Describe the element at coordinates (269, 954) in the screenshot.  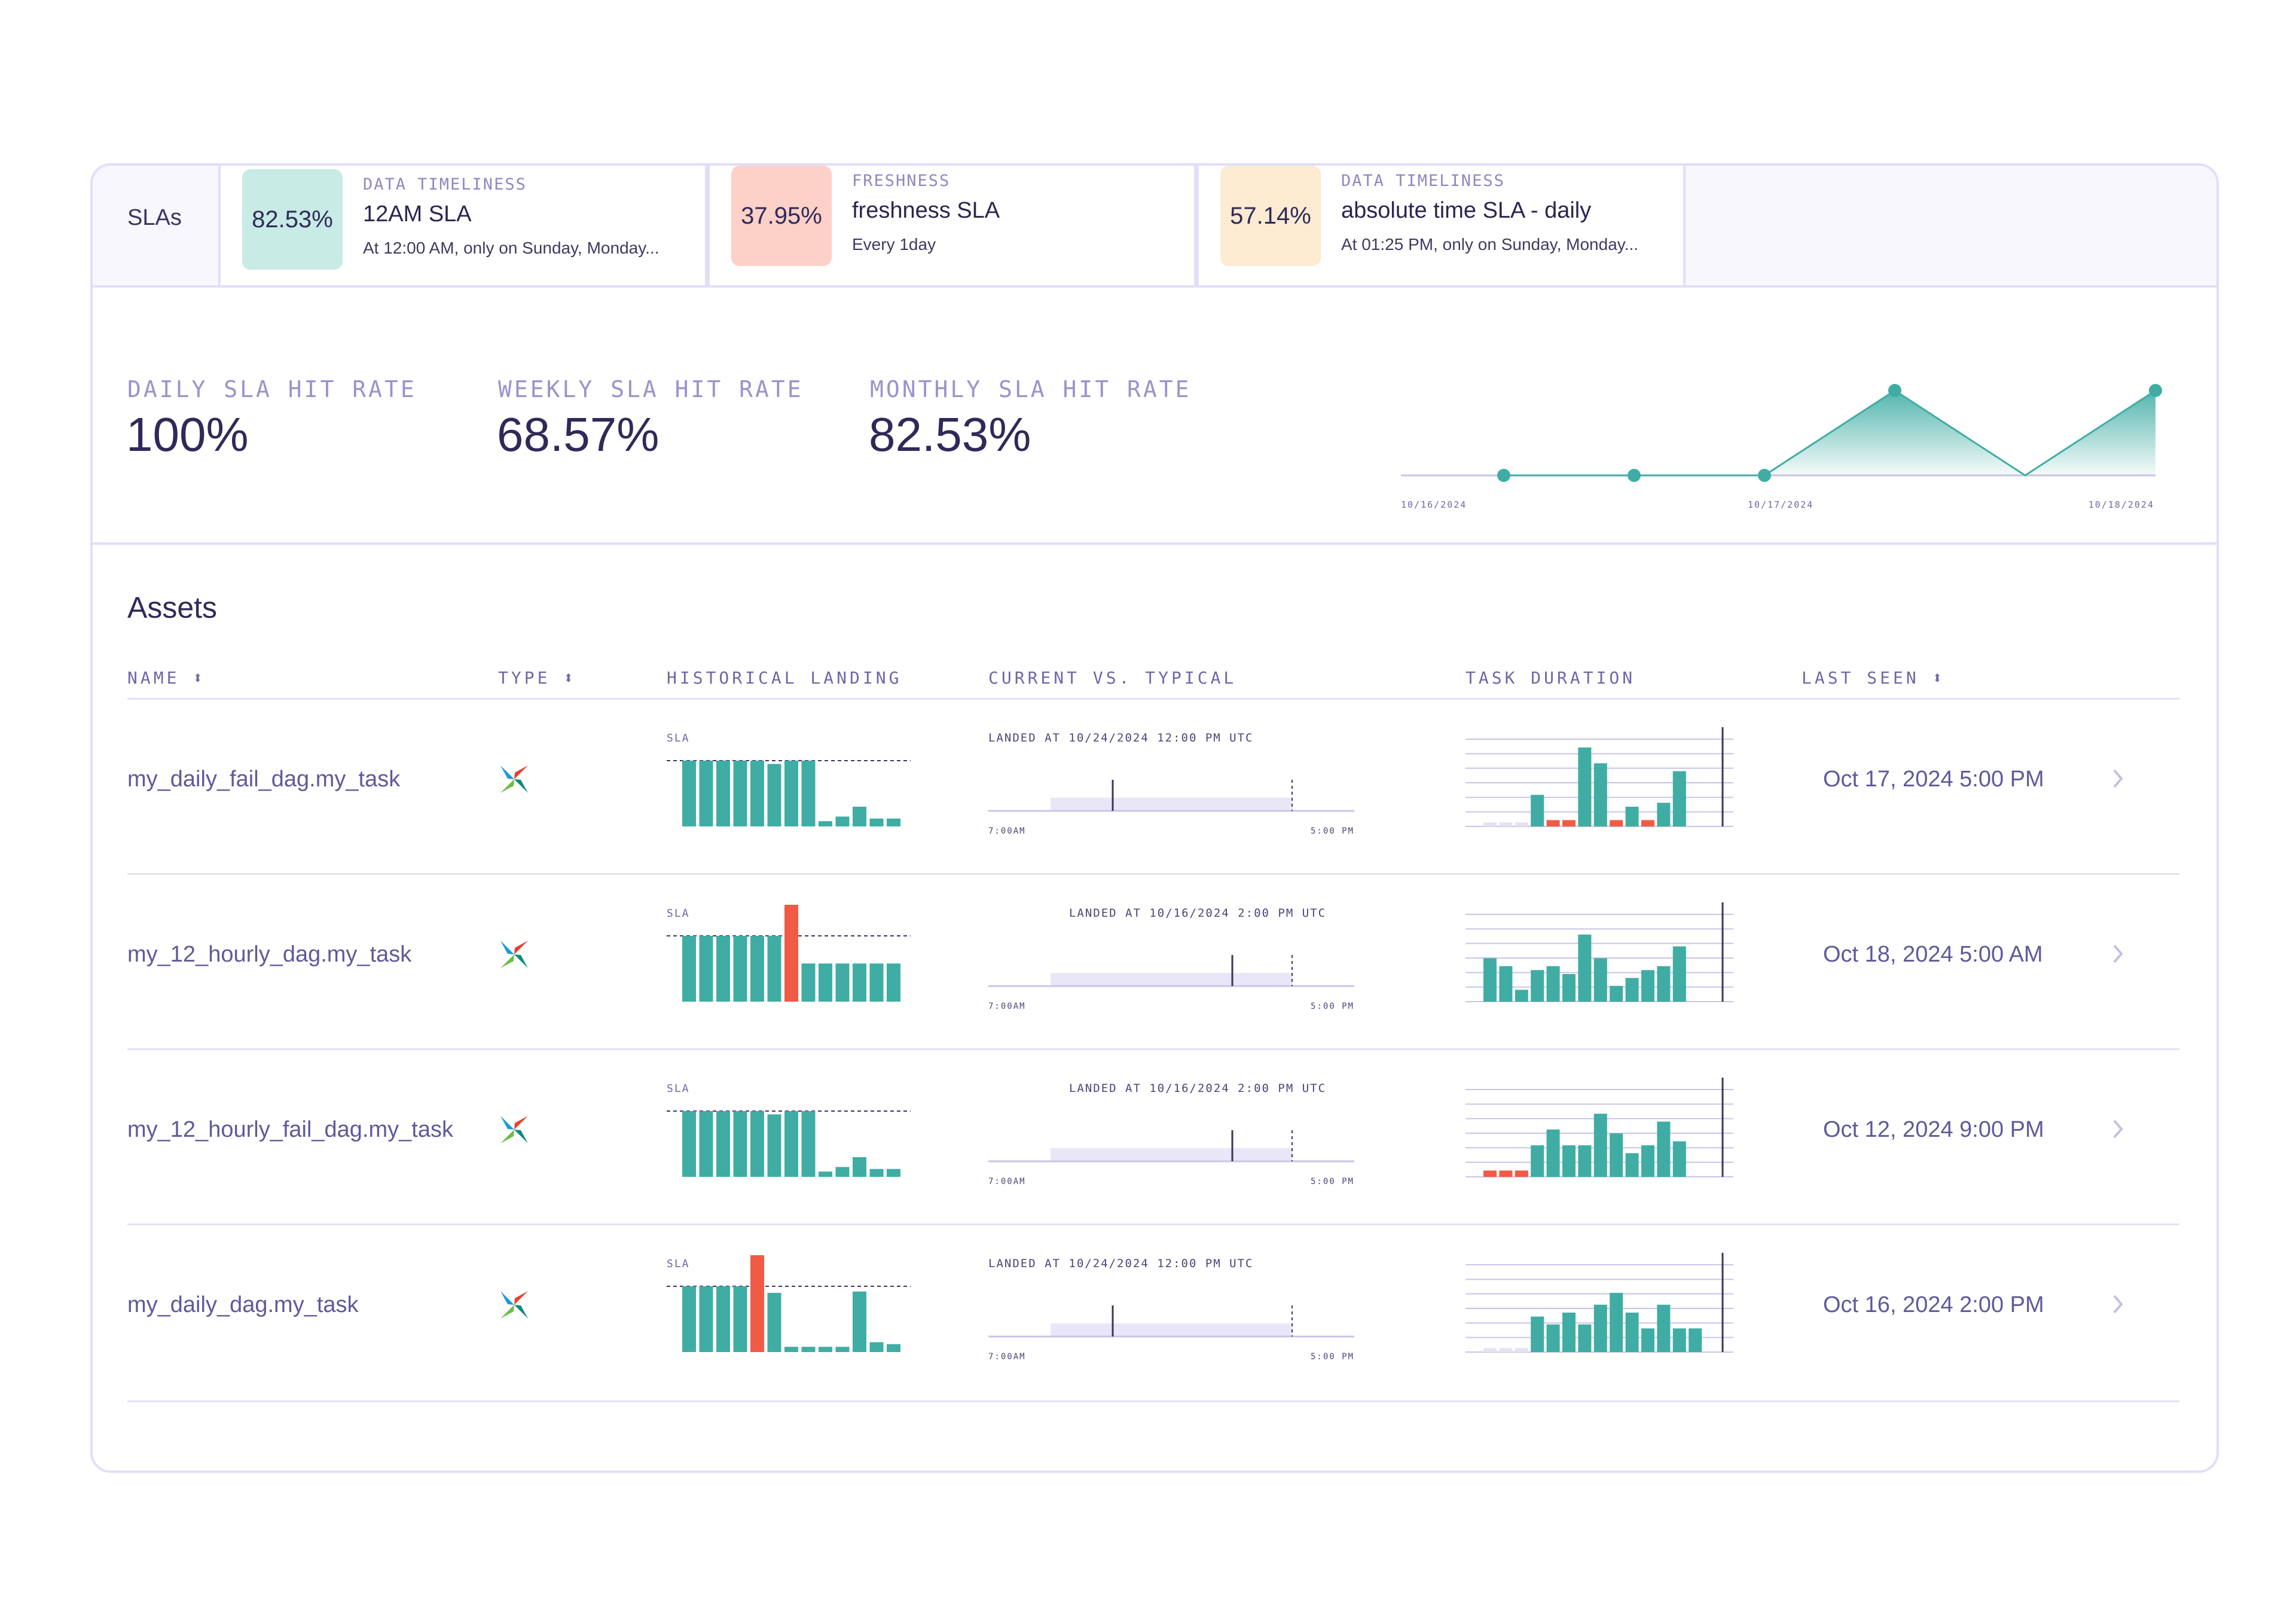
I see `asset-name: my_12_hourly_dag.my_task` at that location.